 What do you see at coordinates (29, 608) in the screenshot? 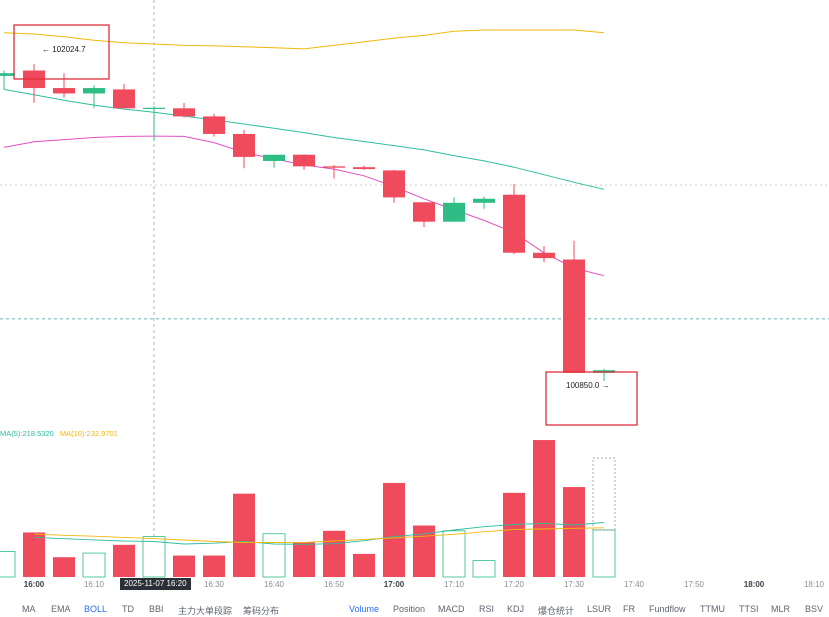
I see `indicator-tab: MA` at bounding box center [29, 608].